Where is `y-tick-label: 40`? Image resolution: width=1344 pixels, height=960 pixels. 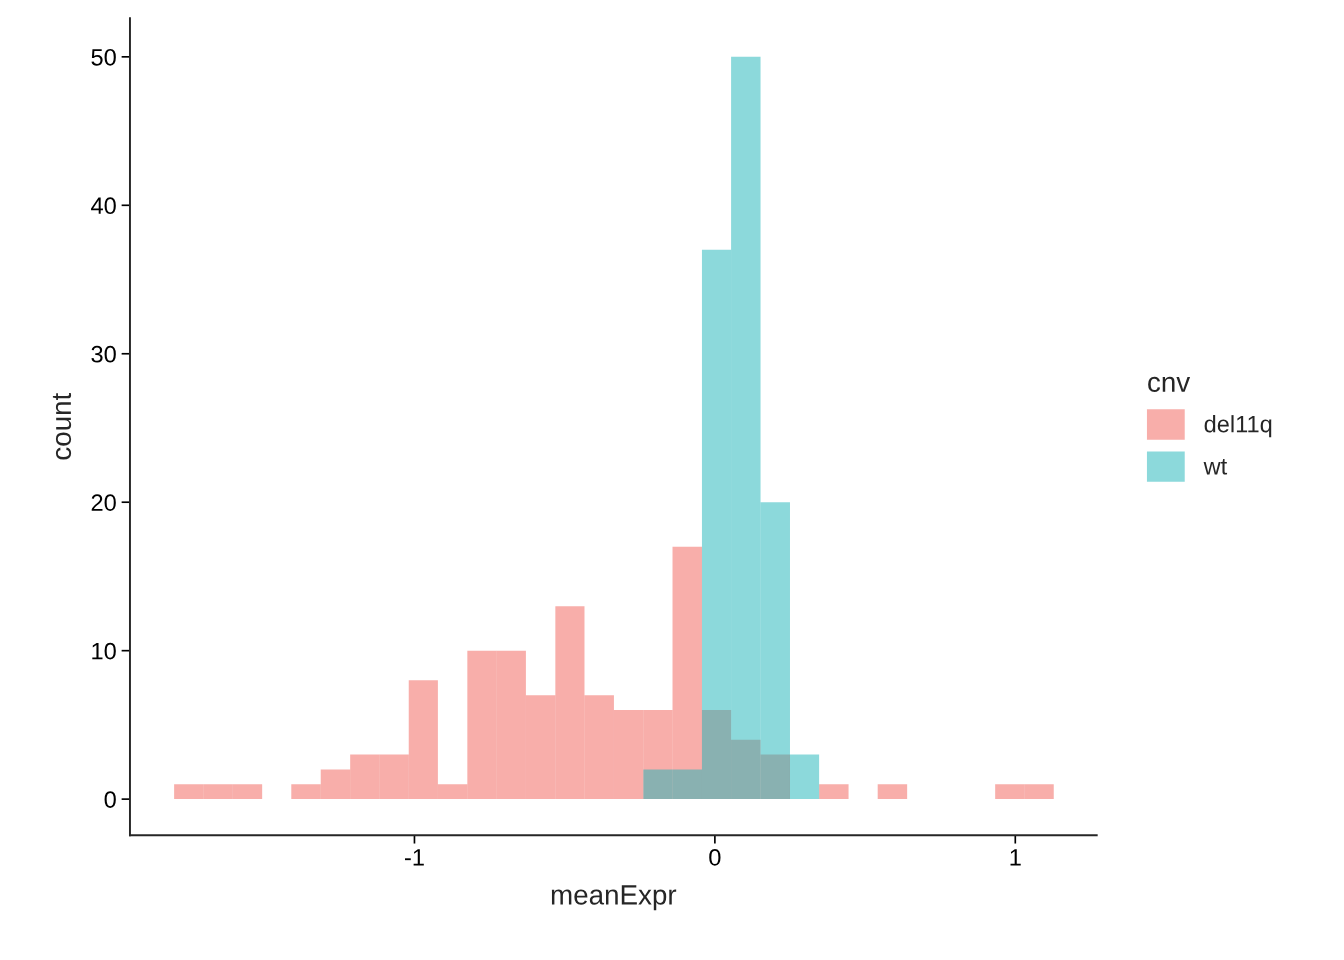 y-tick-label: 40 is located at coordinates (103, 206).